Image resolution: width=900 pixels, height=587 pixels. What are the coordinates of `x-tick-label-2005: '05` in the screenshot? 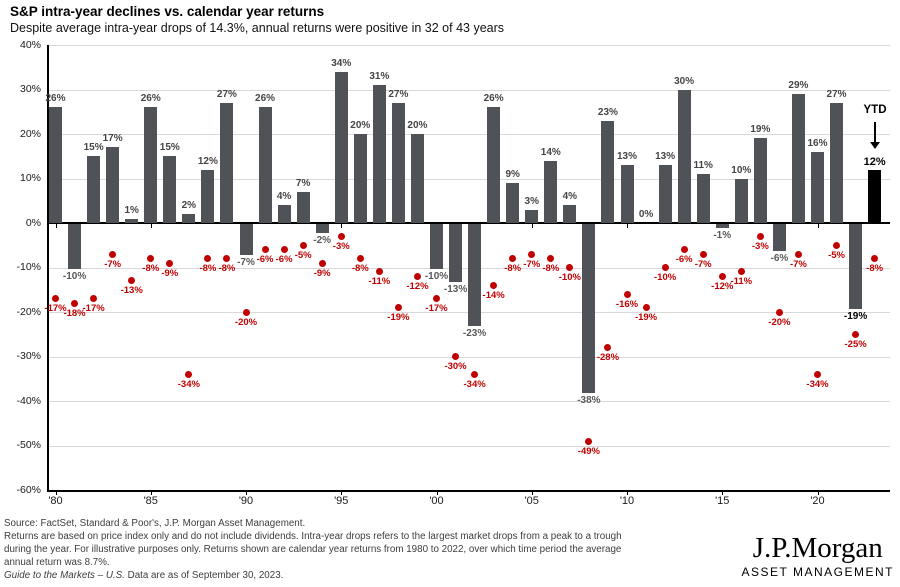 It's located at (531, 501).